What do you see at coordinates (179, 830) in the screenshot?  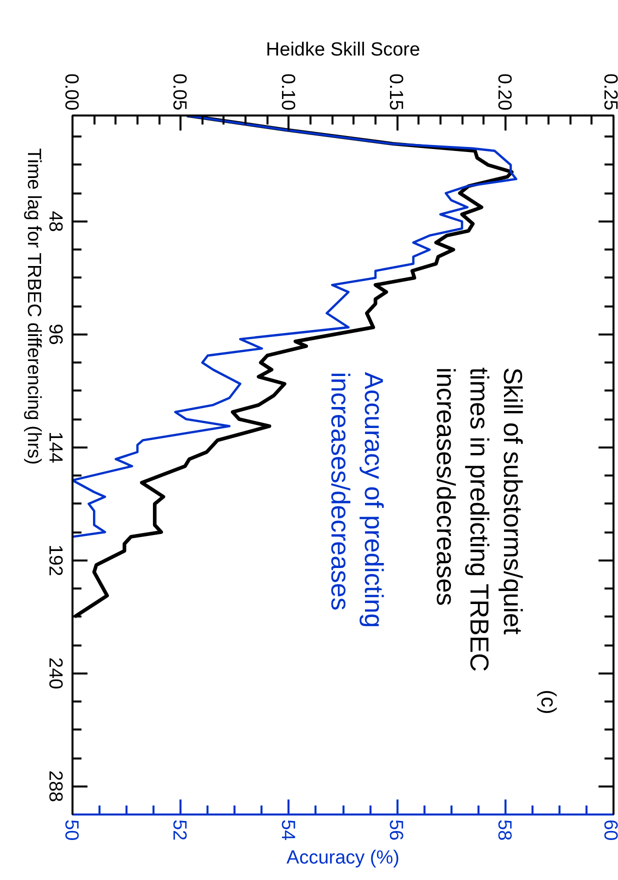 I see `x-tick-label: 52` at bounding box center [179, 830].